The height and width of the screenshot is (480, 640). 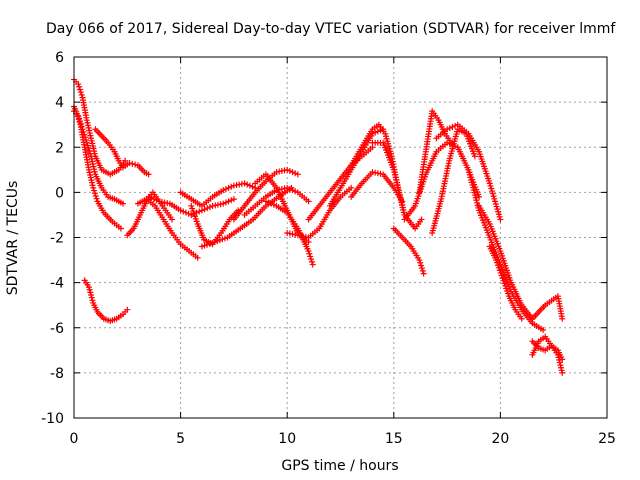 What do you see at coordinates (59, 58) in the screenshot?
I see `y-tick-label: 6` at bounding box center [59, 58].